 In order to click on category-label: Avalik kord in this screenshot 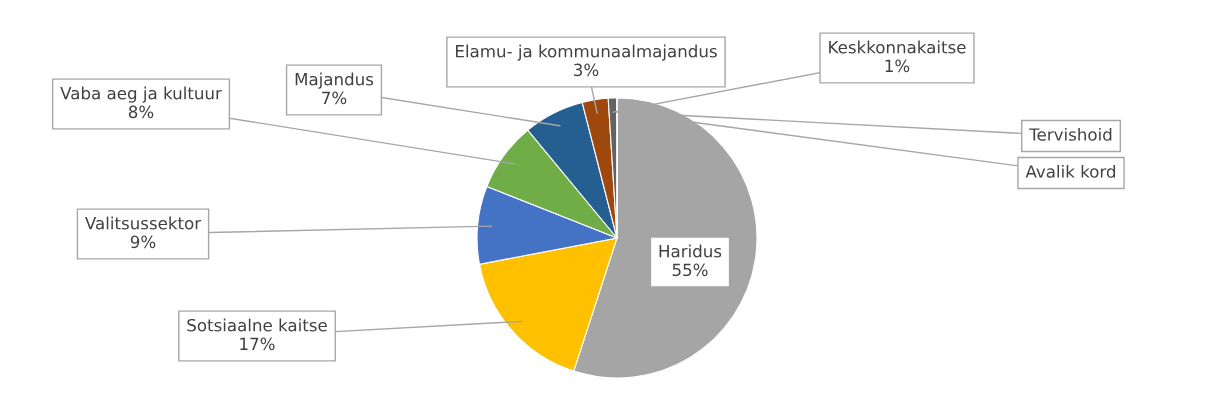, I will do `click(1070, 171)`.